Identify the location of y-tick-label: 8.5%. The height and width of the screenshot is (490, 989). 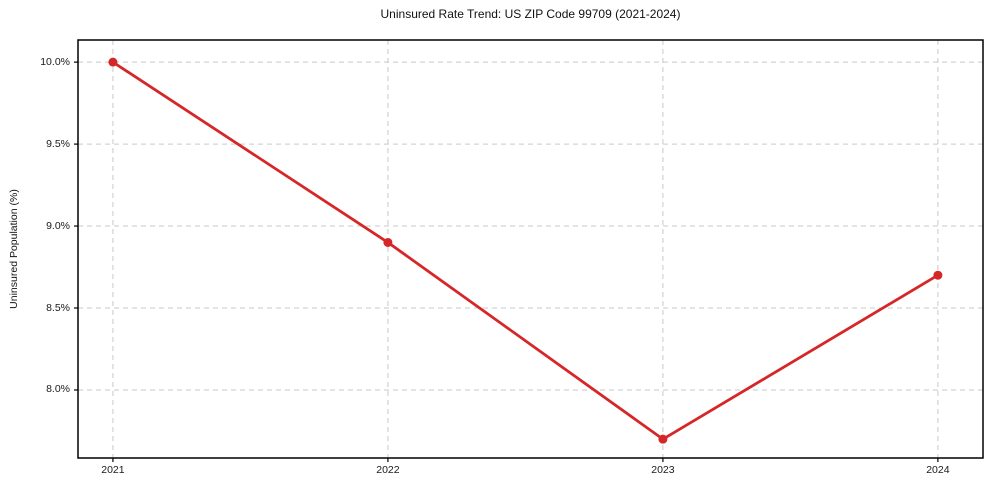
(58, 307).